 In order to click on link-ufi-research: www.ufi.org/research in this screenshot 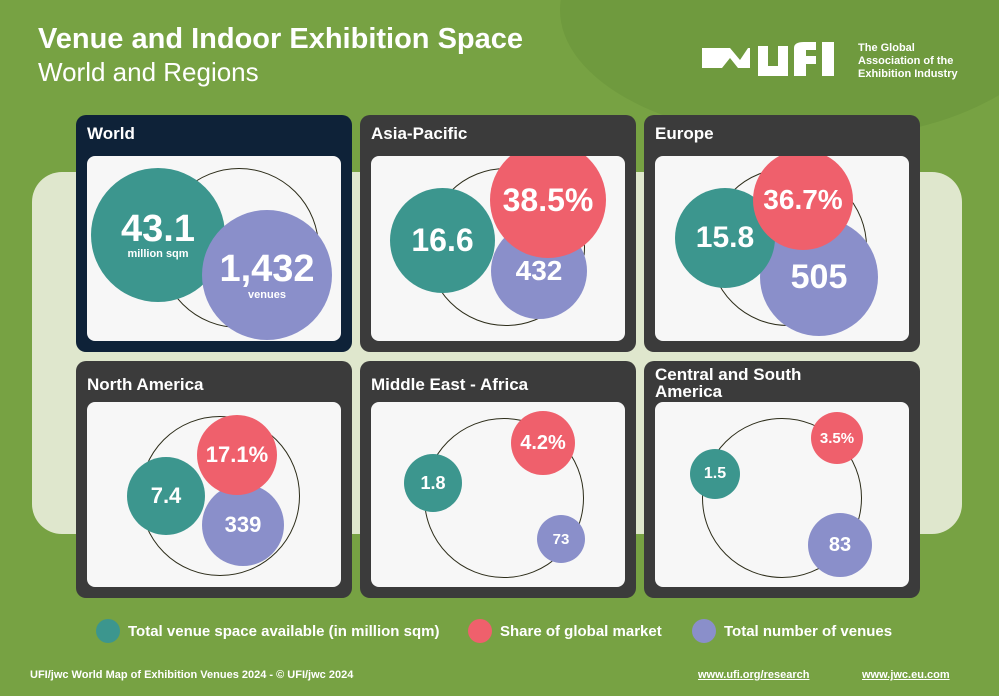, I will do `click(754, 675)`.